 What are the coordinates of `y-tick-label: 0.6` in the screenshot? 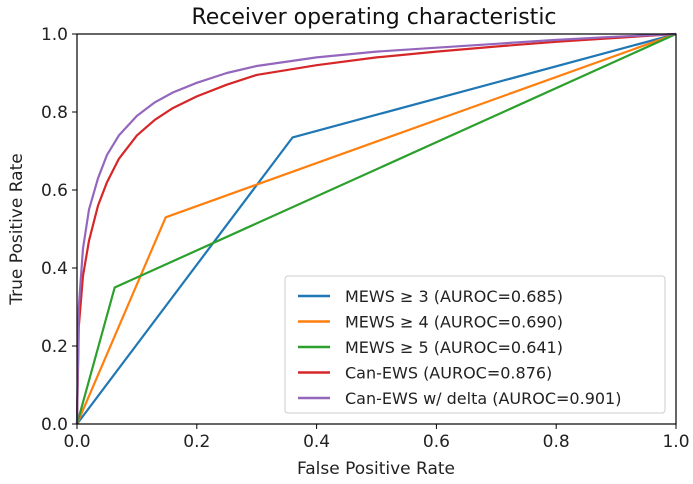 It's located at (54, 191).